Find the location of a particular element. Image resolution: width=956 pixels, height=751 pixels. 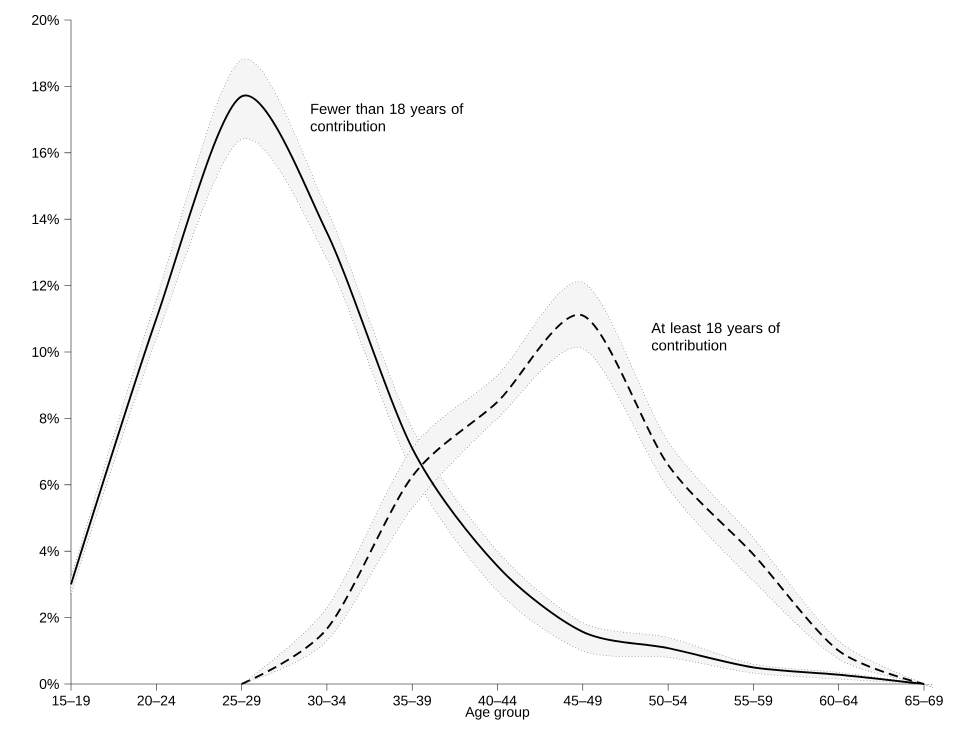

y-tick-label: 6% is located at coordinates (49, 485).